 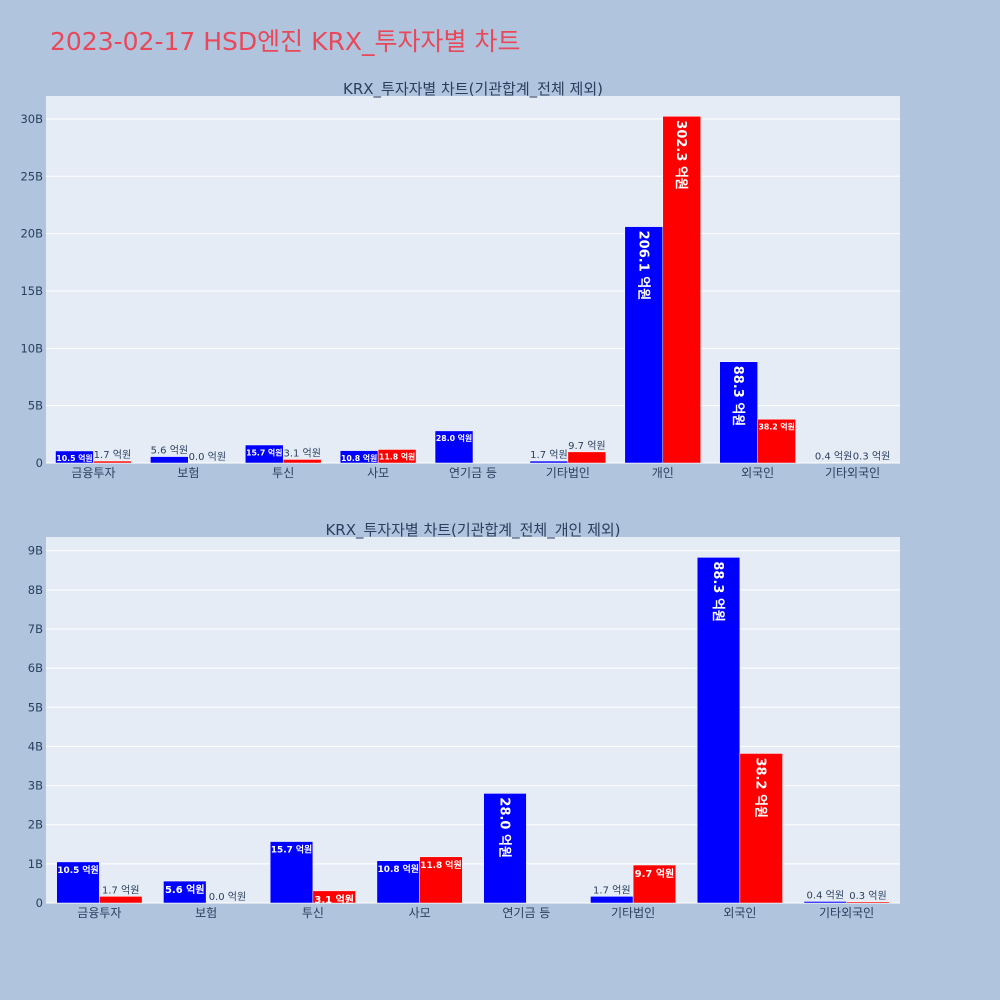 What do you see at coordinates (642, 266) in the screenshot?
I see `data-label: 206.1 억원` at bounding box center [642, 266].